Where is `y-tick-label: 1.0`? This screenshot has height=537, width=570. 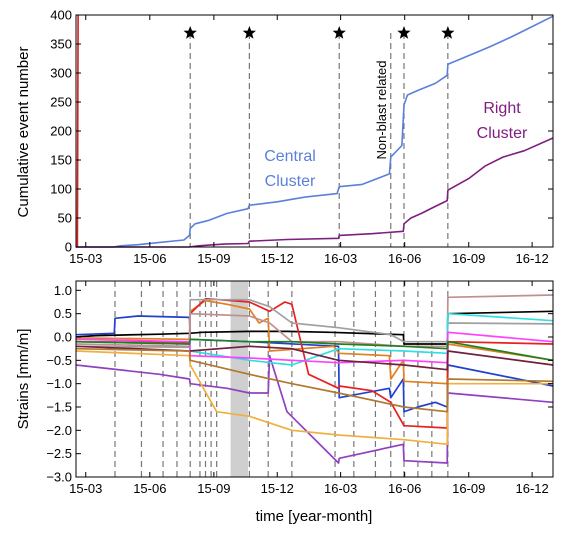 y-tick-label: 1.0 is located at coordinates (63, 290).